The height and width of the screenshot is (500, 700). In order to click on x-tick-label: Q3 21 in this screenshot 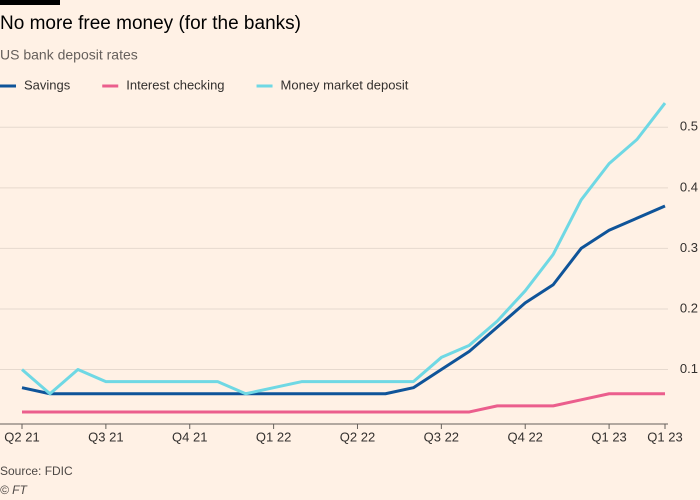, I will do `click(105, 436)`.